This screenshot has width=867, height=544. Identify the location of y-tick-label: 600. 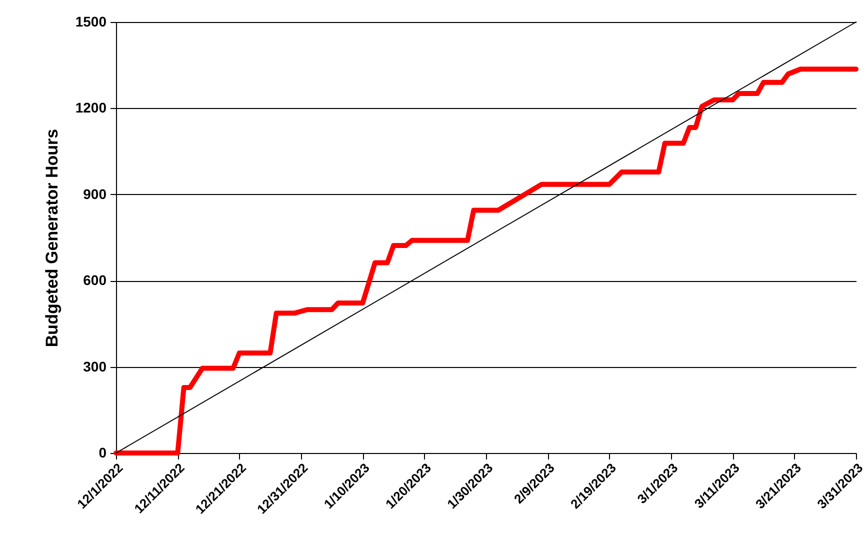
(95, 280).